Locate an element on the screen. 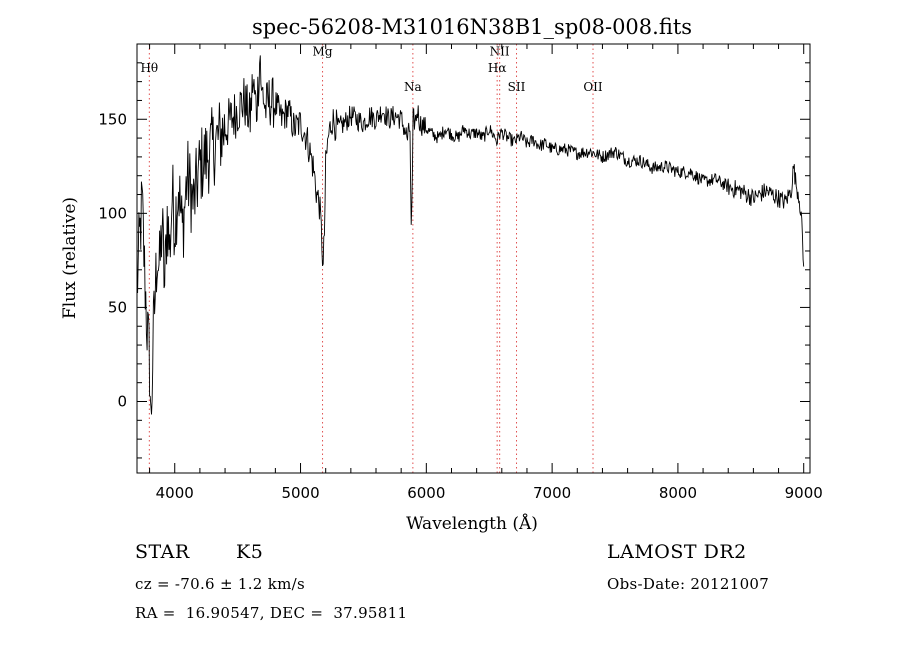 The height and width of the screenshot is (650, 900). x-tick-label: 6000 is located at coordinates (426, 493).